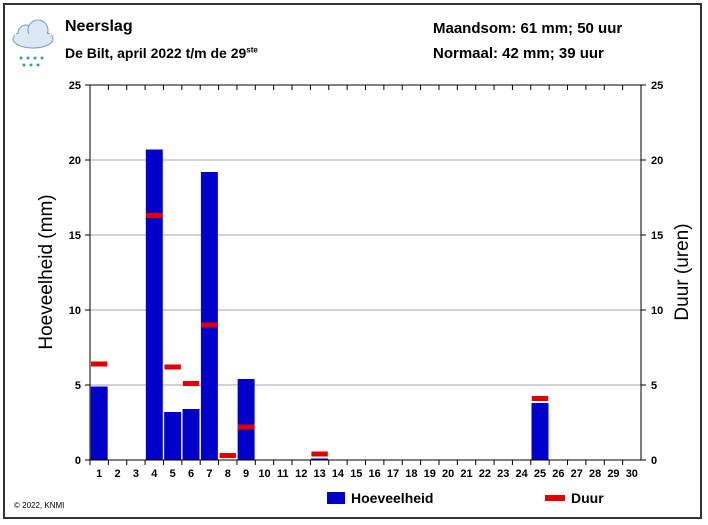 The image size is (708, 525). Describe the element at coordinates (411, 474) in the screenshot. I see `x-tick-label: 18` at that location.